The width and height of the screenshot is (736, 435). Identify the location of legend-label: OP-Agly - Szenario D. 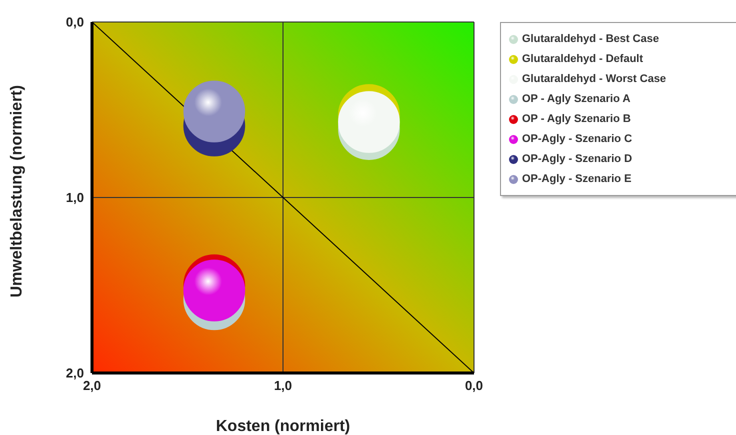
(577, 159).